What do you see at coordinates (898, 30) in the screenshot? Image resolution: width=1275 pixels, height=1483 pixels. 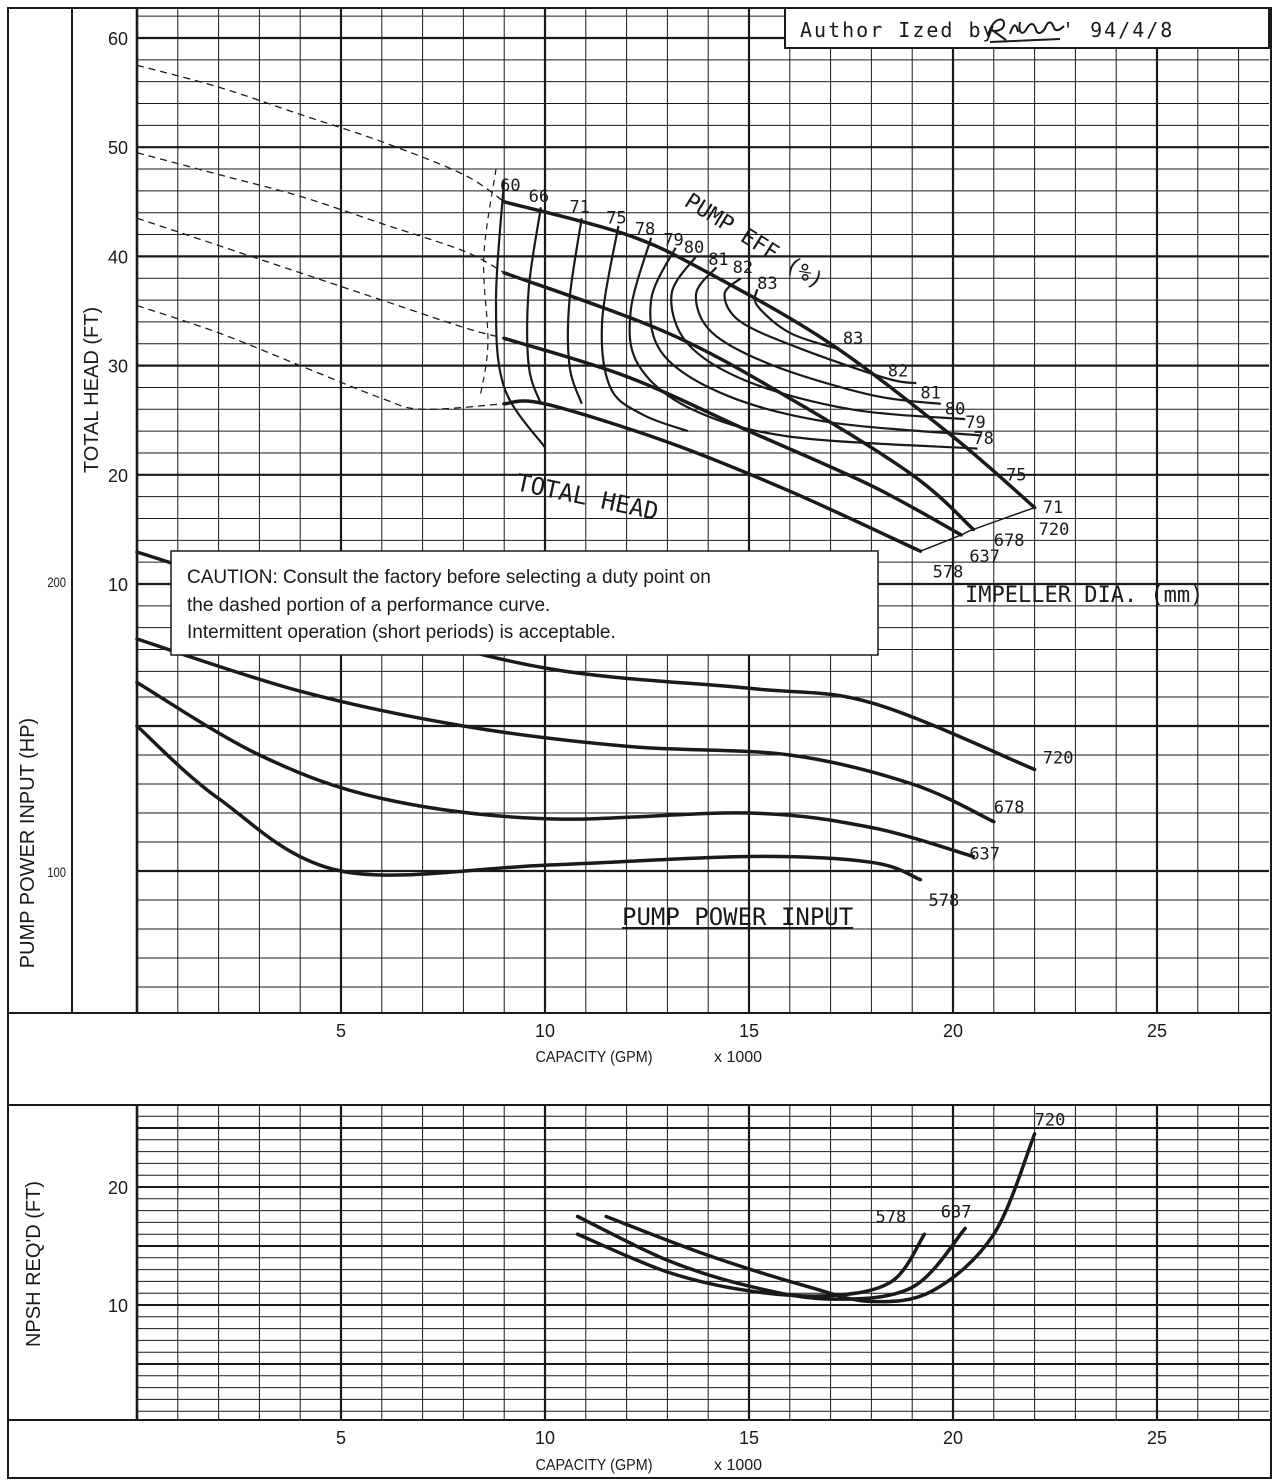 I see `authorized-by-text: Author Ized by` at bounding box center [898, 30].